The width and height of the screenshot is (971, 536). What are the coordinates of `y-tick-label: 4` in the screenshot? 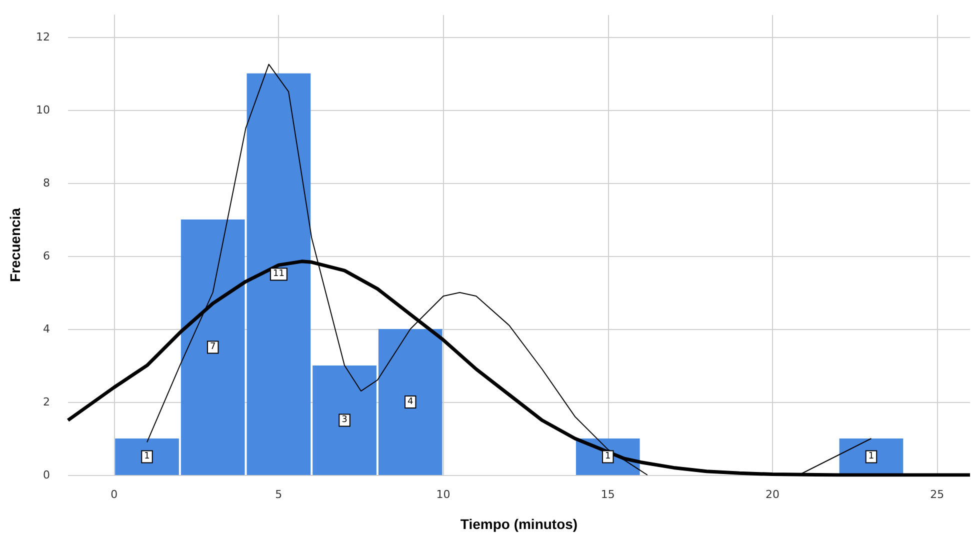 It's located at (46, 329).